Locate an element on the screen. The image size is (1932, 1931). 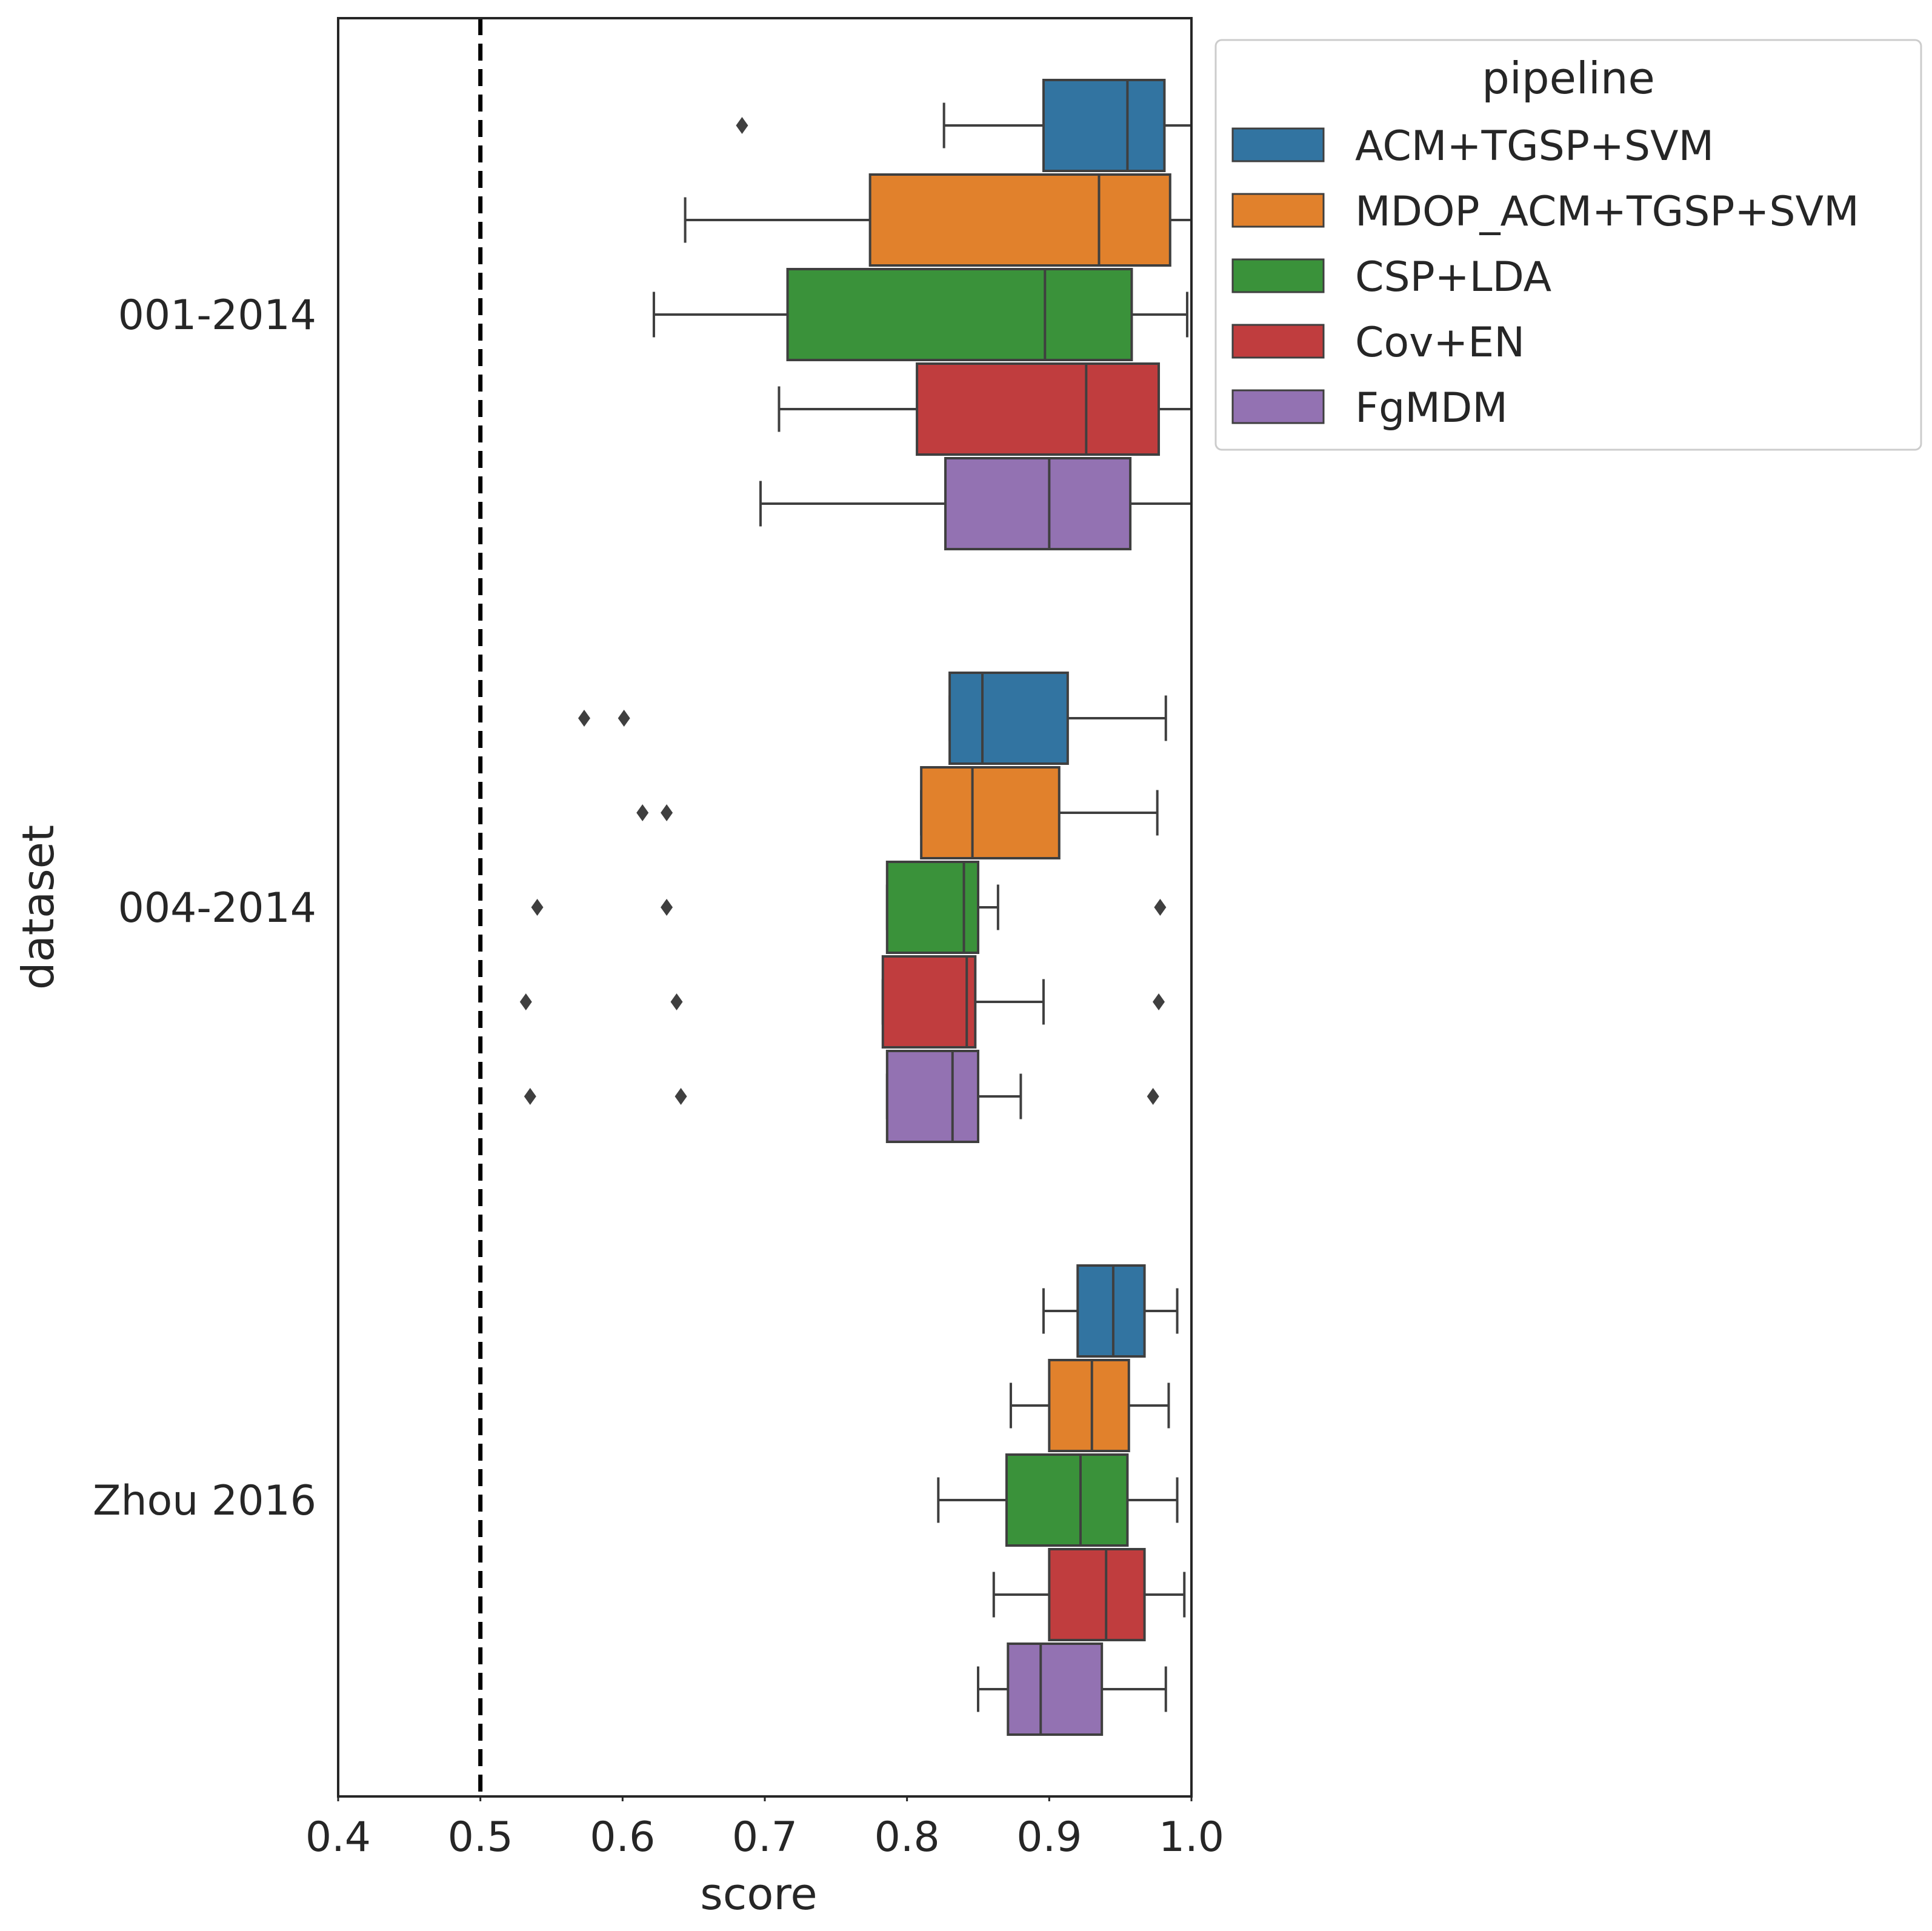
y-tick-label: Zhou 2016 is located at coordinates (204, 1501).